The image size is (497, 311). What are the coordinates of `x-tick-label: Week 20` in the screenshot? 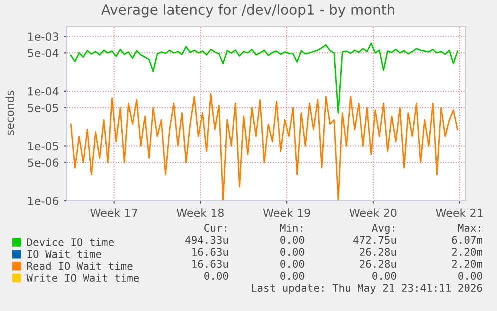 It's located at (373, 213).